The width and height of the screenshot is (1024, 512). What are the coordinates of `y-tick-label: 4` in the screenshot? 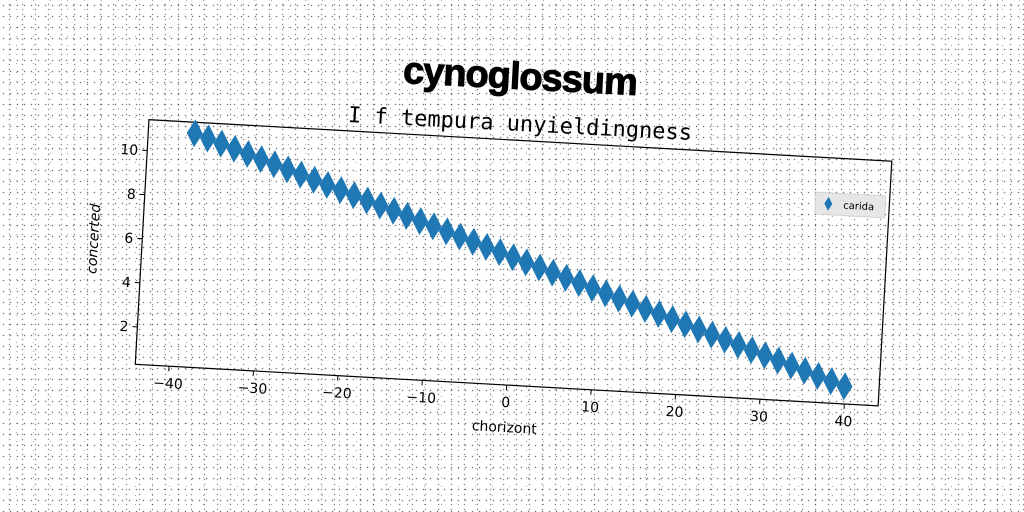 It's located at (126, 283).